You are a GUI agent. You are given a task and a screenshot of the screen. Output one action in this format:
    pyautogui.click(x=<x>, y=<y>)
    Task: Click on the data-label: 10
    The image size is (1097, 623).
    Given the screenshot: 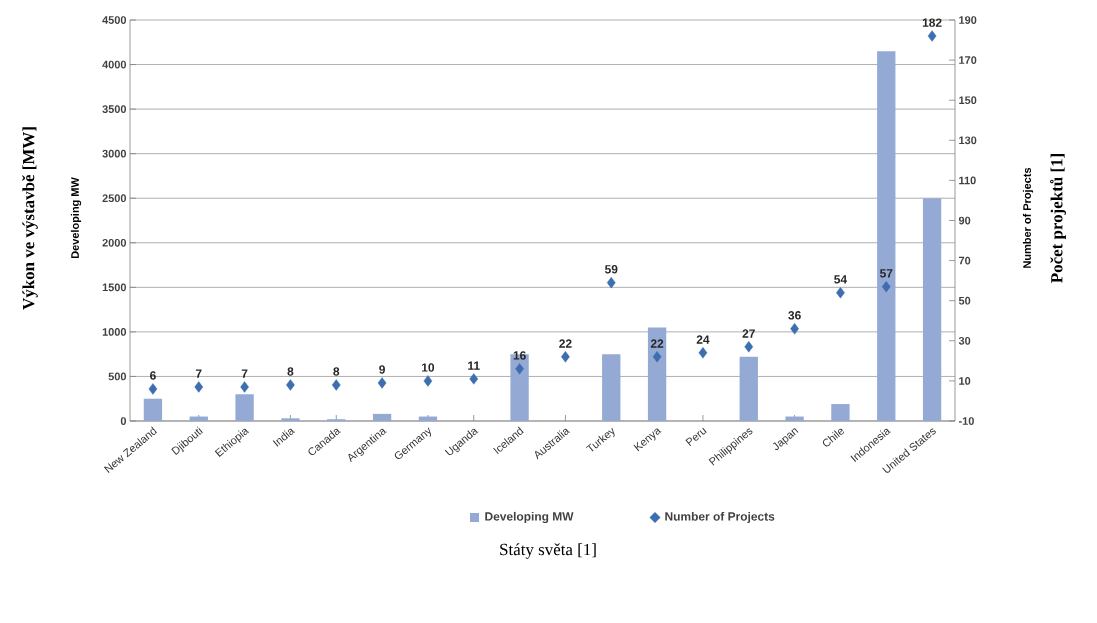 What is the action you would take?
    pyautogui.click(x=428, y=367)
    